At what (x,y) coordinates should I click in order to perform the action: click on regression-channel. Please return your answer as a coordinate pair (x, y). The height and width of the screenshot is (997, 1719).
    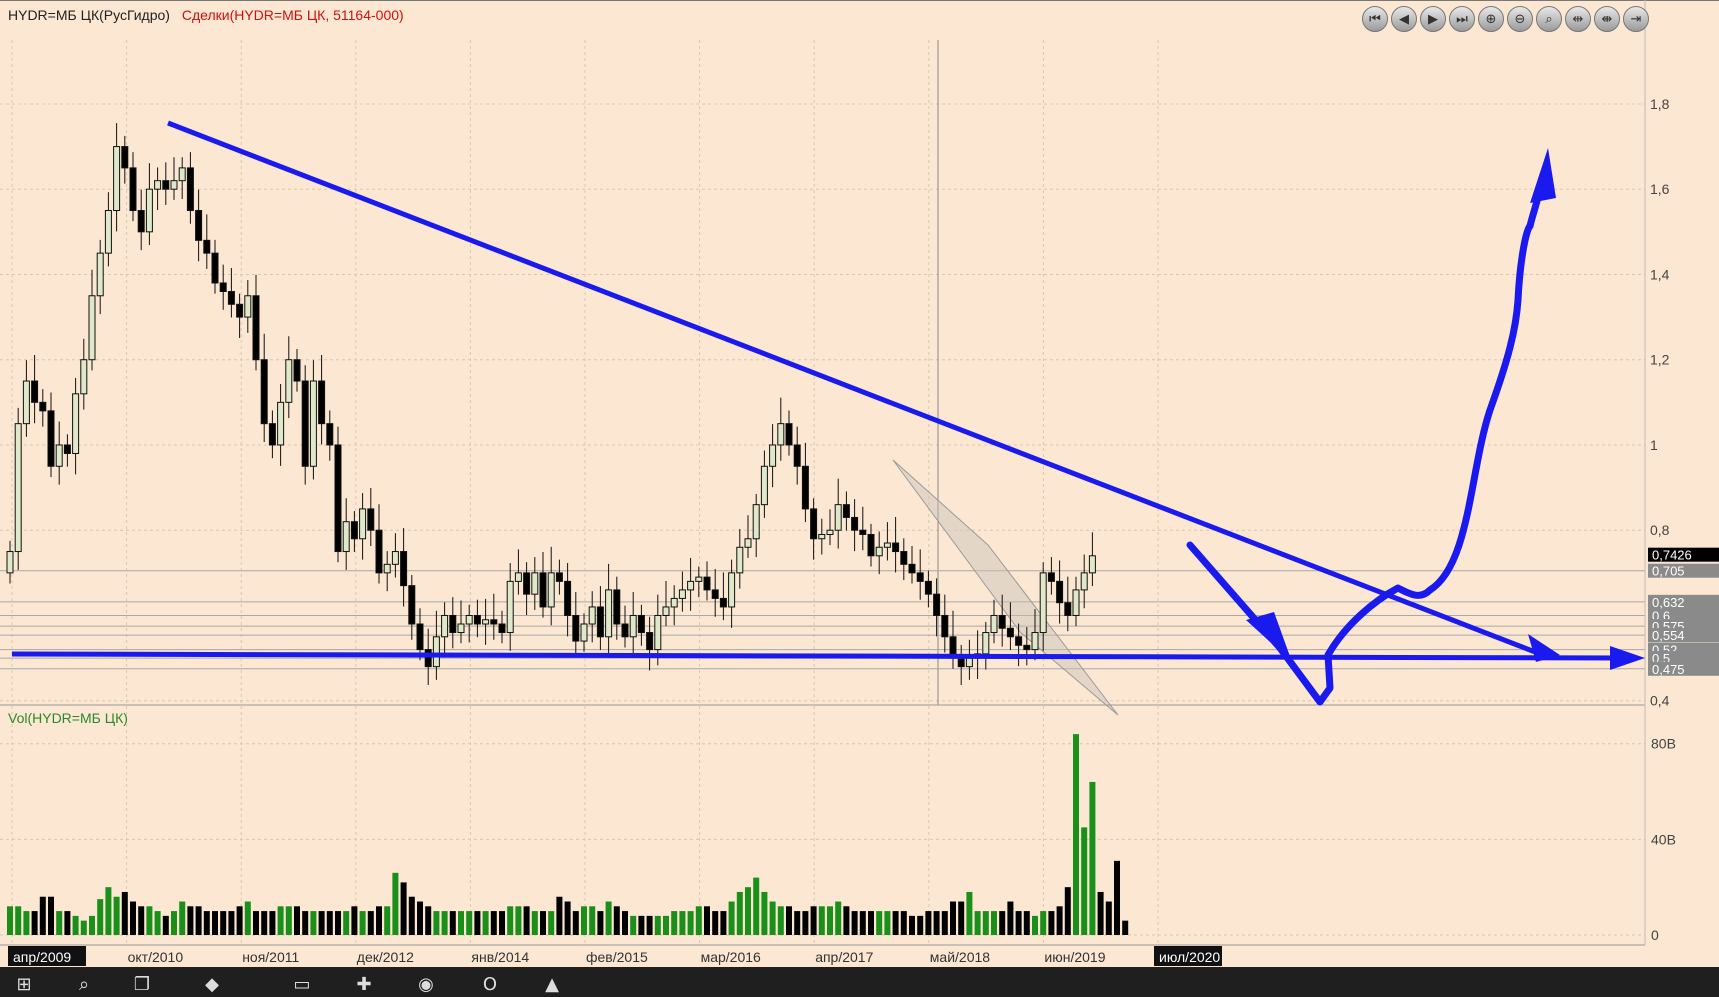
    Looking at the image, I should click on (1005, 587).